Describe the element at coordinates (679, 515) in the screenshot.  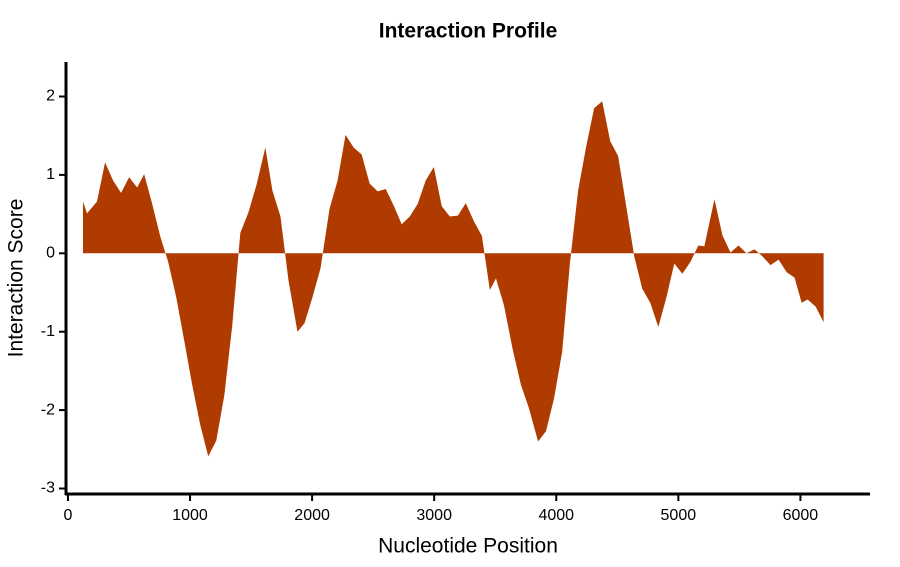
I see `x-tick-label: 5000` at that location.